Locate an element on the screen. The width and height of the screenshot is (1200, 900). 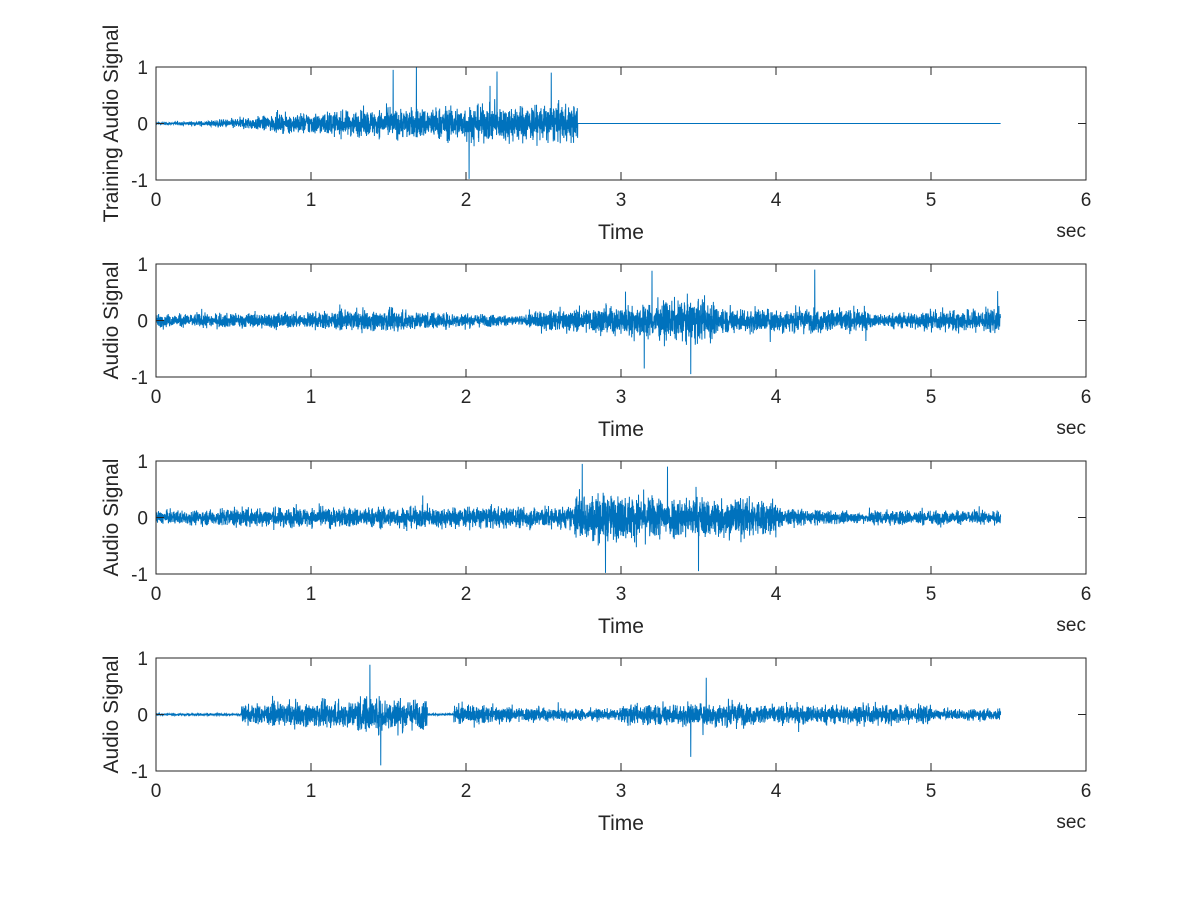
x-axis-label-4: Time is located at coordinates (621, 823).